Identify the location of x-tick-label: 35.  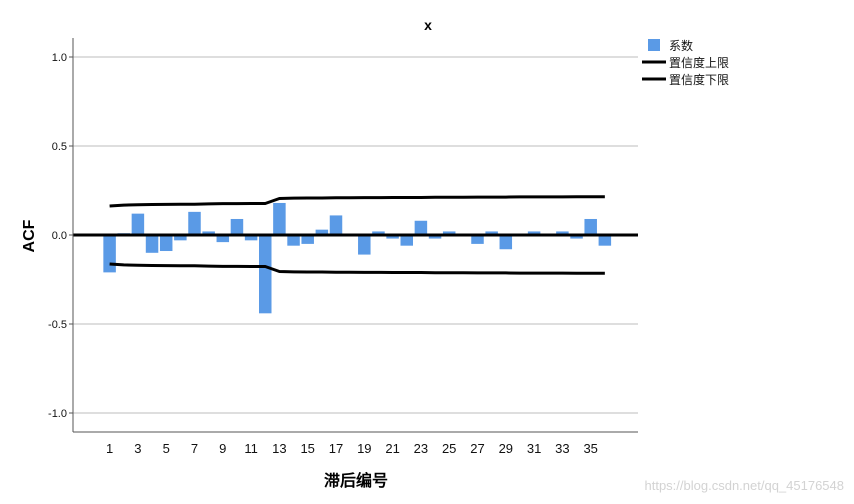
(590, 448).